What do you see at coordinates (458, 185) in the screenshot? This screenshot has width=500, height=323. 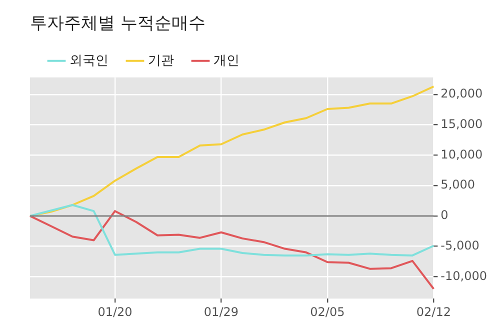 I see `y-tick-label: 5,000` at bounding box center [458, 185].